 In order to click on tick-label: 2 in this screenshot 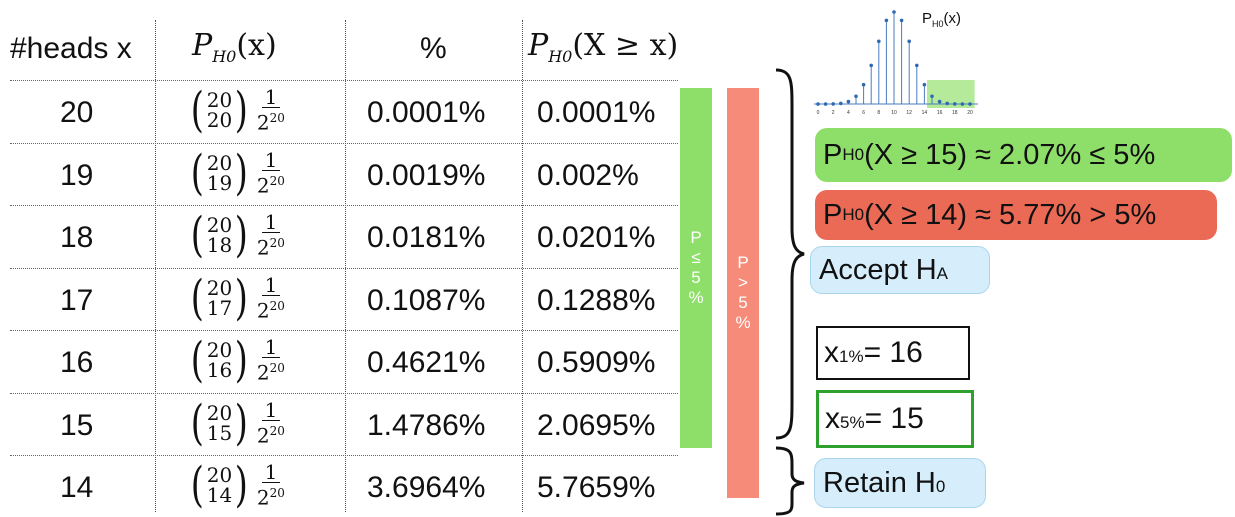, I will do `click(833, 113)`.